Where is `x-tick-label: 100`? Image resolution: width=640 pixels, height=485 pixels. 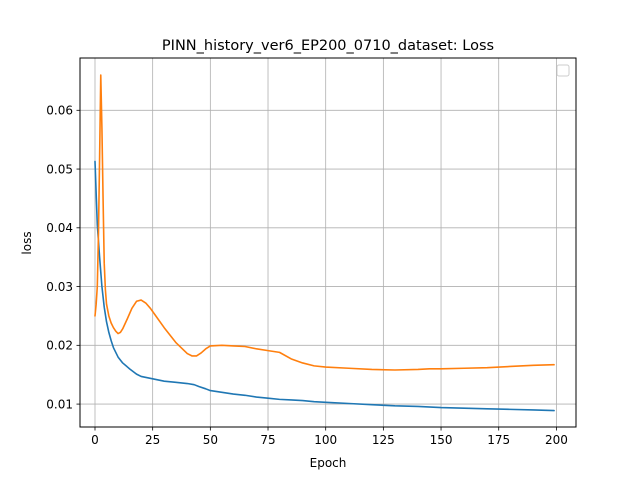
x-tick-label: 100 is located at coordinates (325, 440).